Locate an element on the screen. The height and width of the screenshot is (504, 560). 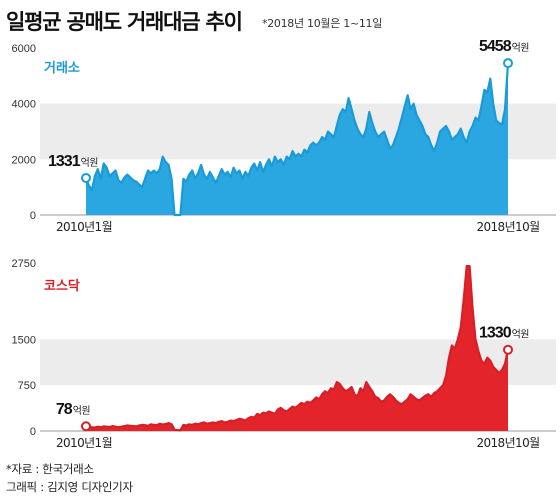
chart-note: *2018년 10월은 1~11일 is located at coordinates (322, 23).